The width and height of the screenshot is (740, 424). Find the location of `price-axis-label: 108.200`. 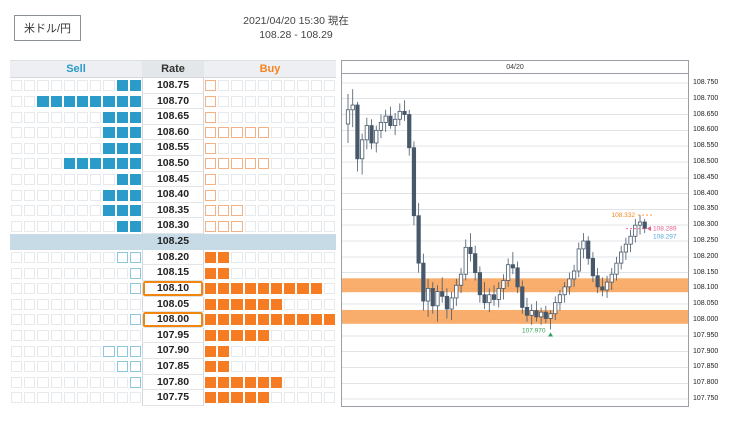

price-axis-label: 108.200 is located at coordinates (706, 256).